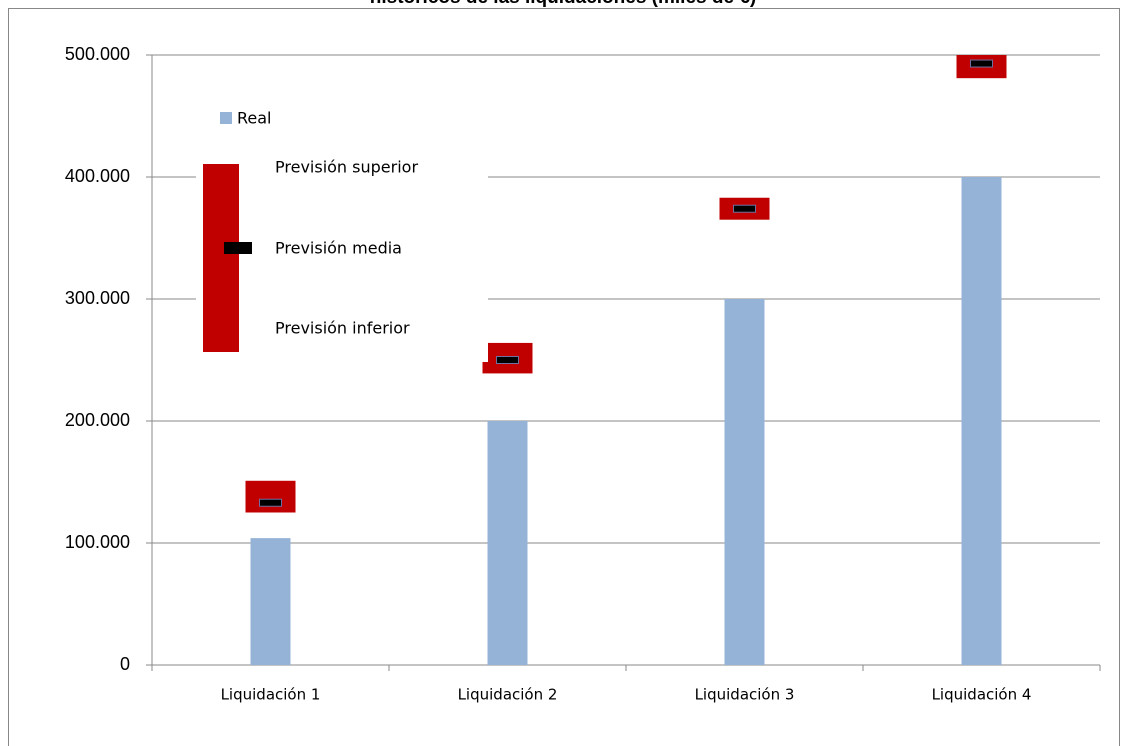  What do you see at coordinates (125, 664) in the screenshot?
I see `y-tick-label: 0` at bounding box center [125, 664].